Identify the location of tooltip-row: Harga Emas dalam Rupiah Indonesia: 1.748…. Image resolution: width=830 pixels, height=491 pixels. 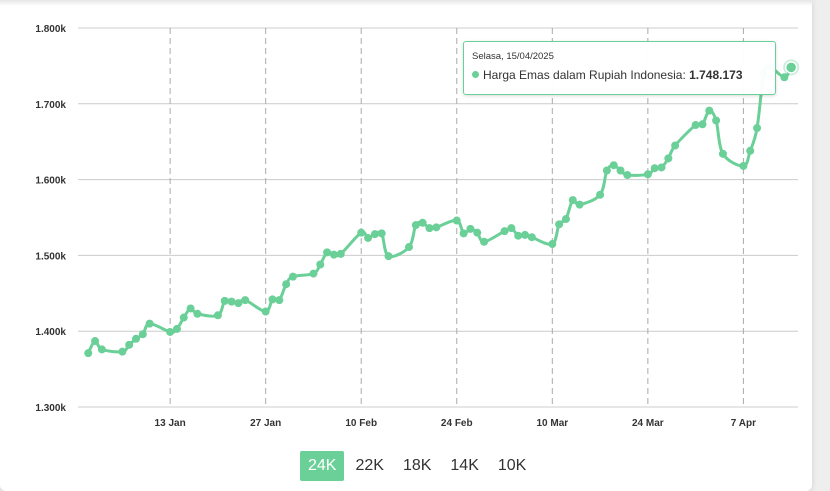
(619, 75).